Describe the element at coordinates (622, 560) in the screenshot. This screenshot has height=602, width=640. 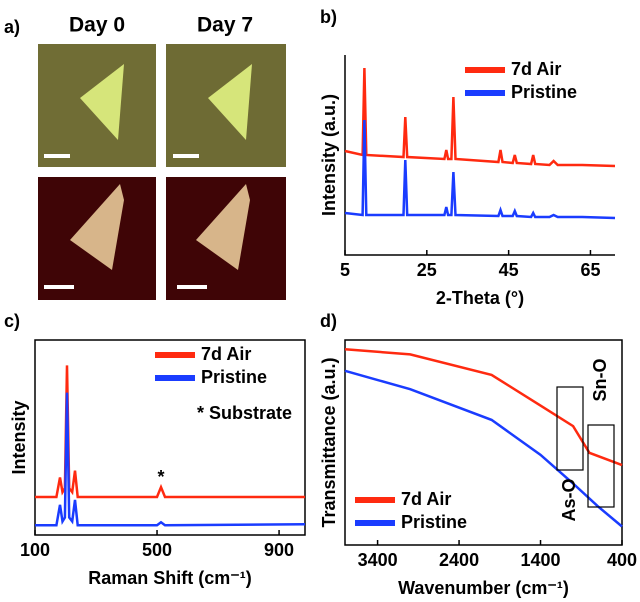
I see `x-tick-label: 400` at that location.